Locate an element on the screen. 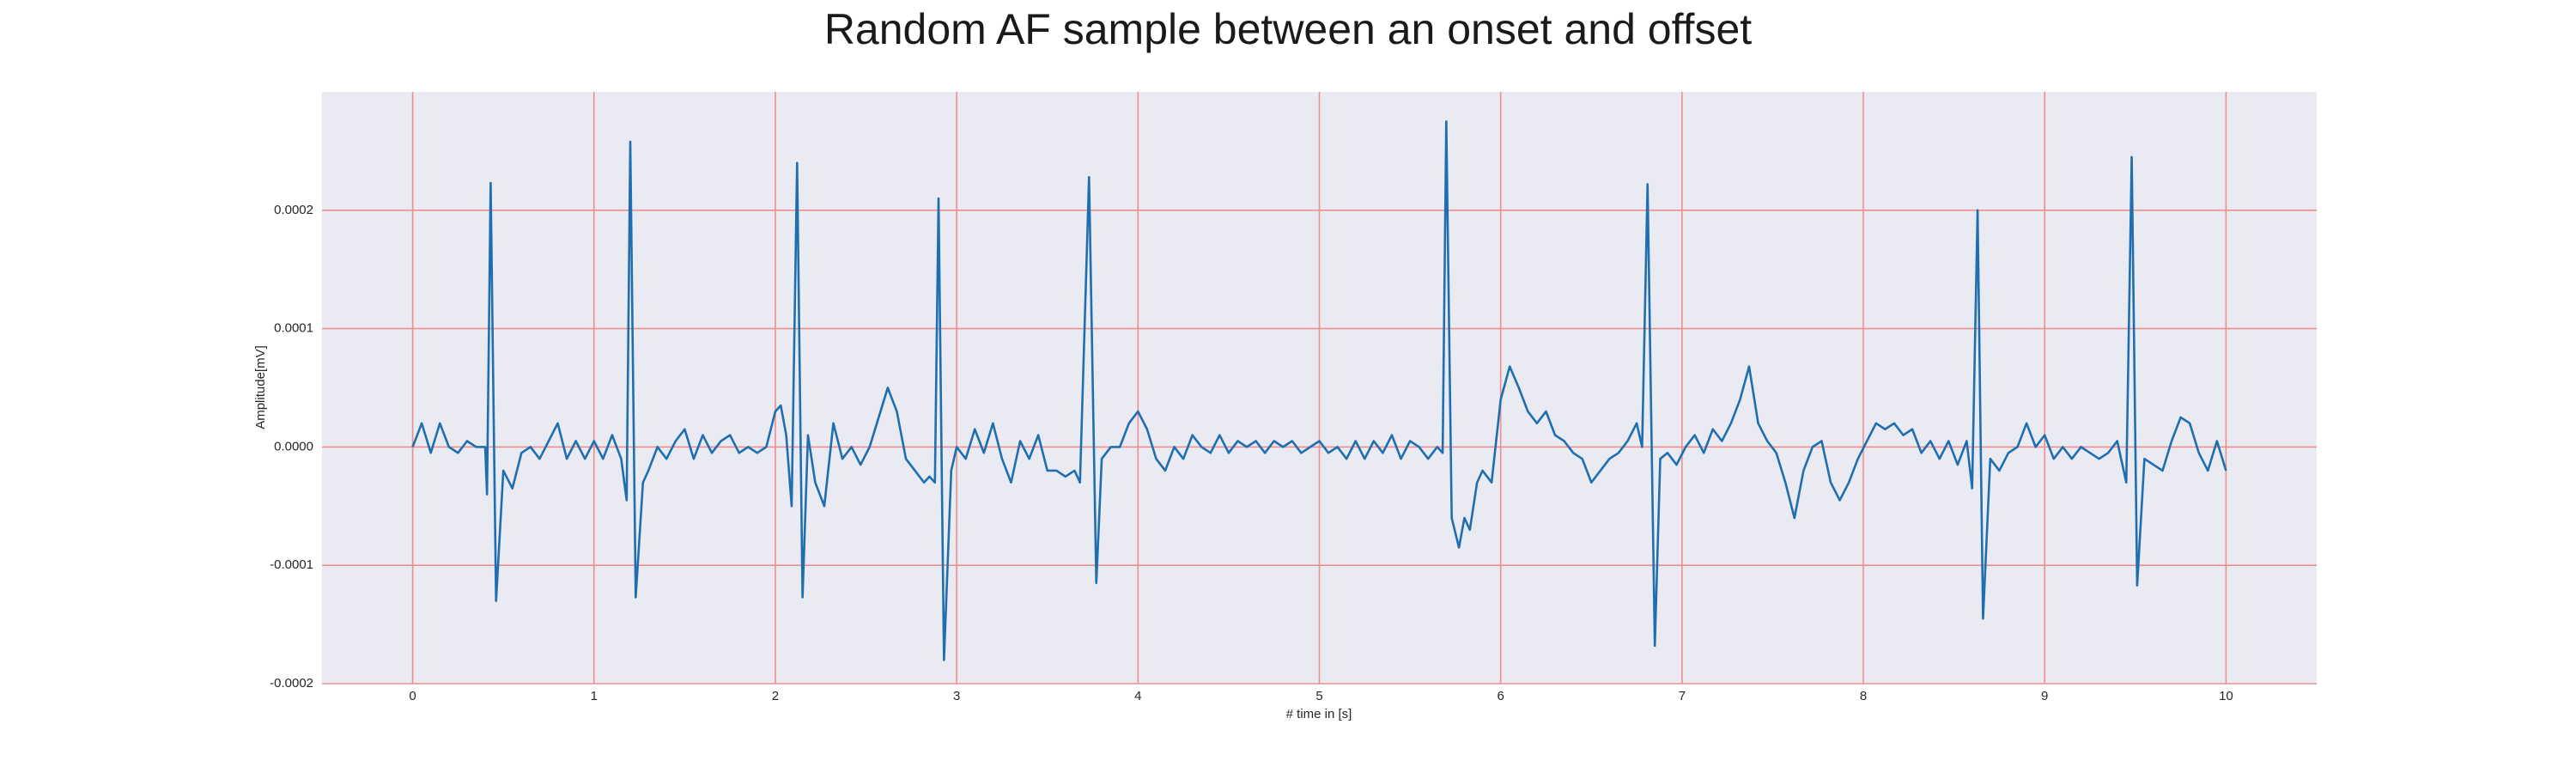  y-tick-label: 0.0001 is located at coordinates (293, 328).